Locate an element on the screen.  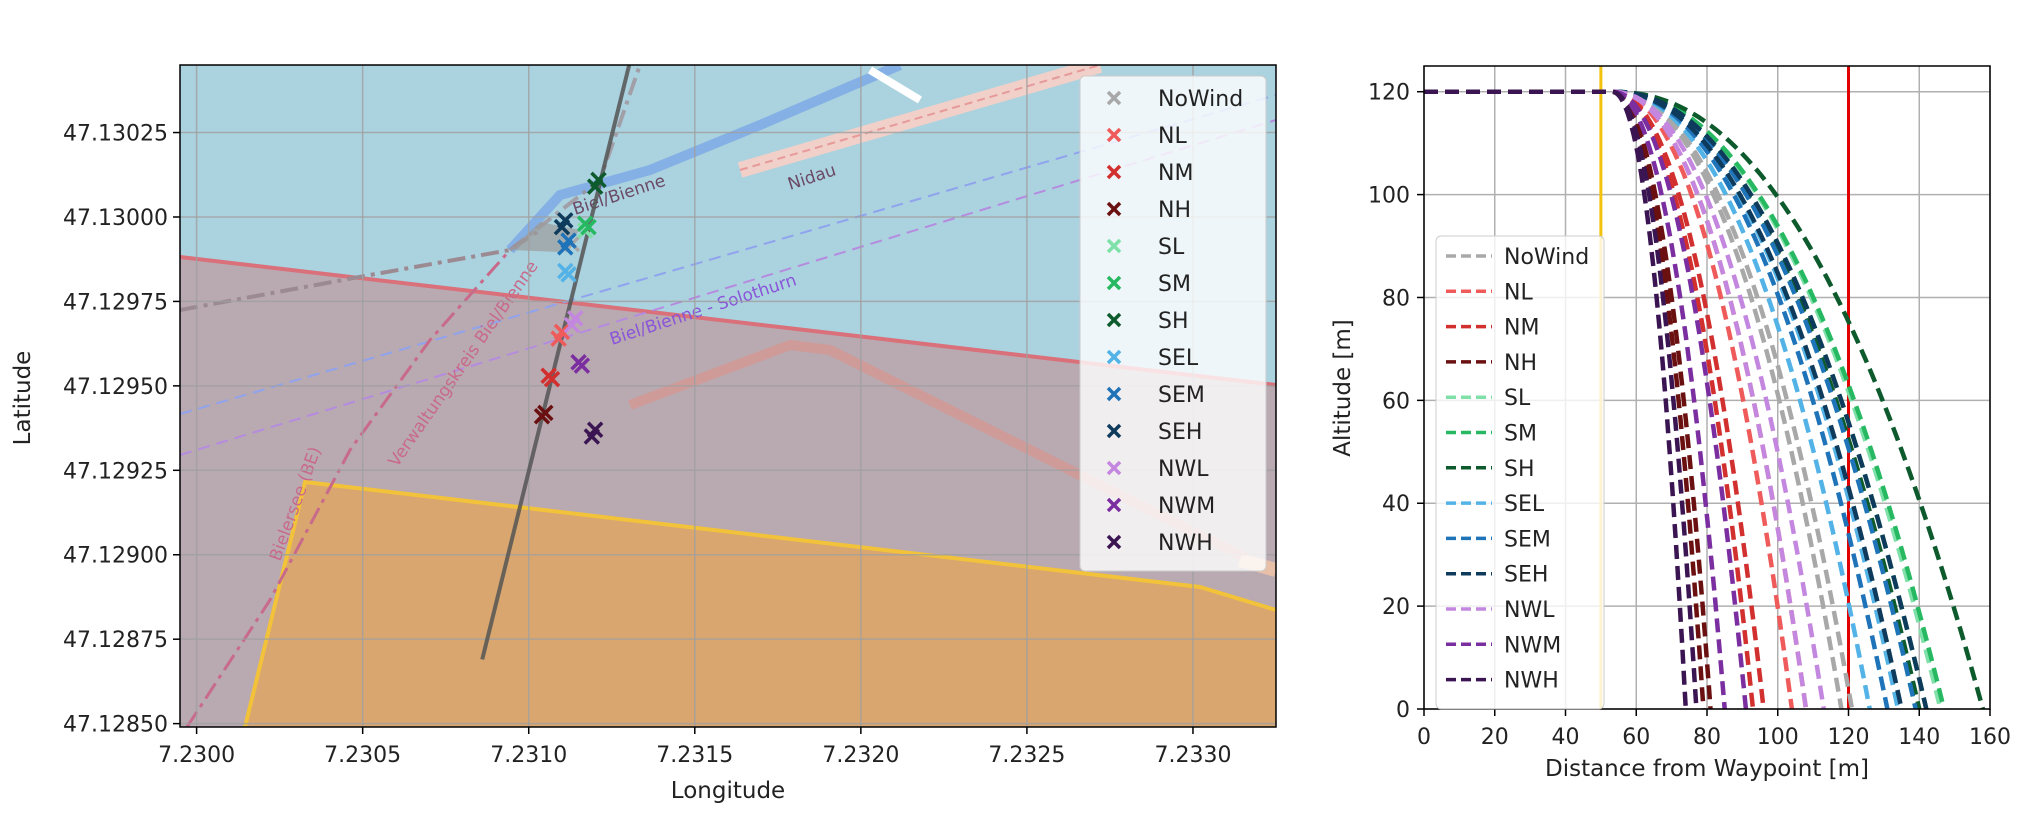
altitude-legend-label-nwm: NWM is located at coordinates (1532, 645).